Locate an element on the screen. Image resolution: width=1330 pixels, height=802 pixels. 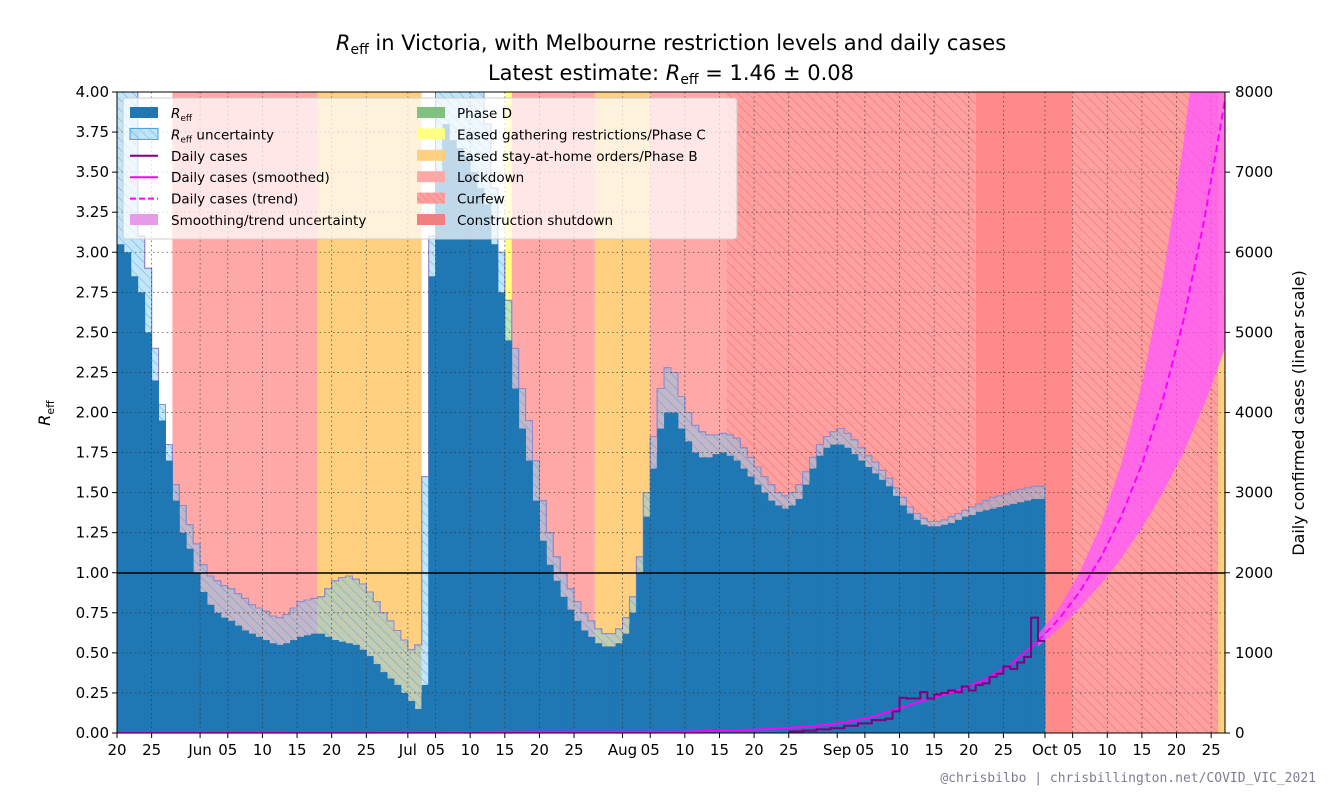
left-tick-label: 3.50 is located at coordinates (92, 172).